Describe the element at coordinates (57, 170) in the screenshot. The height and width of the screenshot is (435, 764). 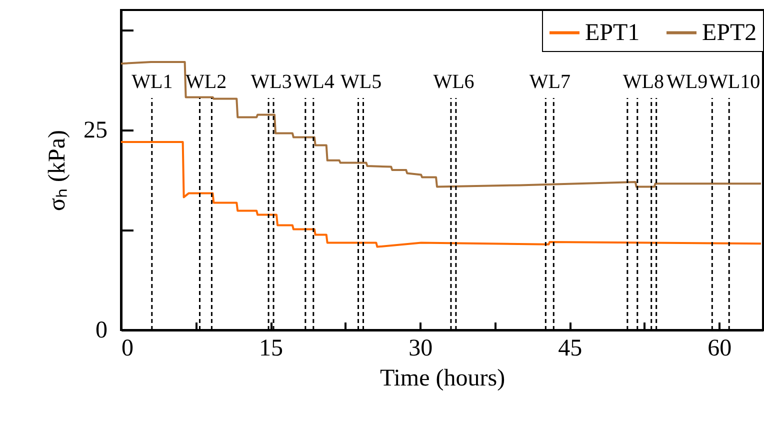
I see `y-axis-title: σₕ (kPa)` at that location.